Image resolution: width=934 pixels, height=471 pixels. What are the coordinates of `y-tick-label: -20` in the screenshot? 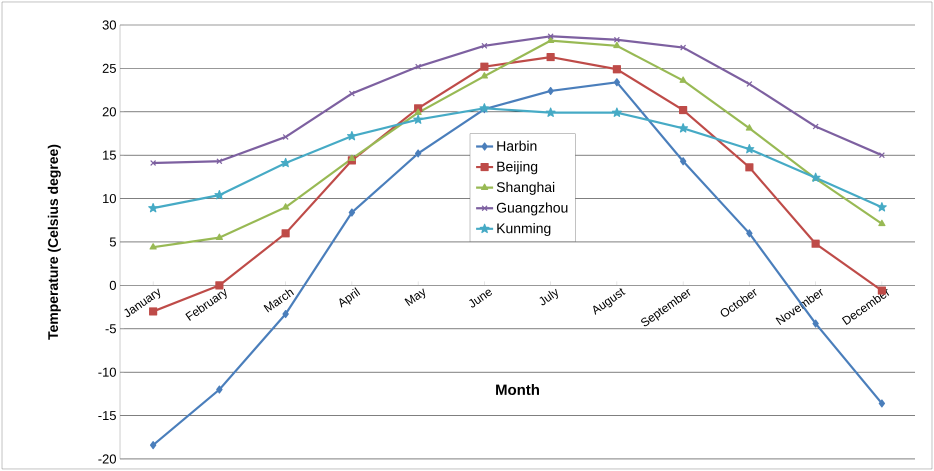 It's located at (107, 459).